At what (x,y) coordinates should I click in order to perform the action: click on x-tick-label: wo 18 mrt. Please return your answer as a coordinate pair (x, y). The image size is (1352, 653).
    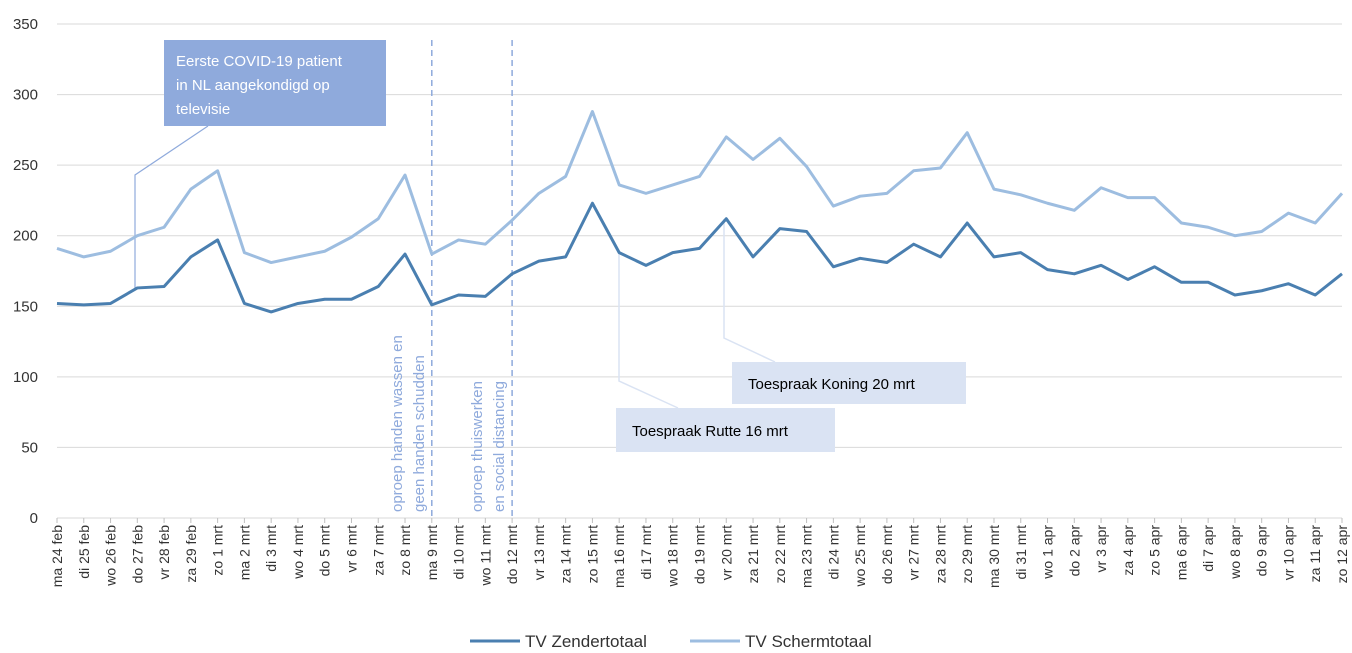
    Looking at the image, I should click on (673, 556).